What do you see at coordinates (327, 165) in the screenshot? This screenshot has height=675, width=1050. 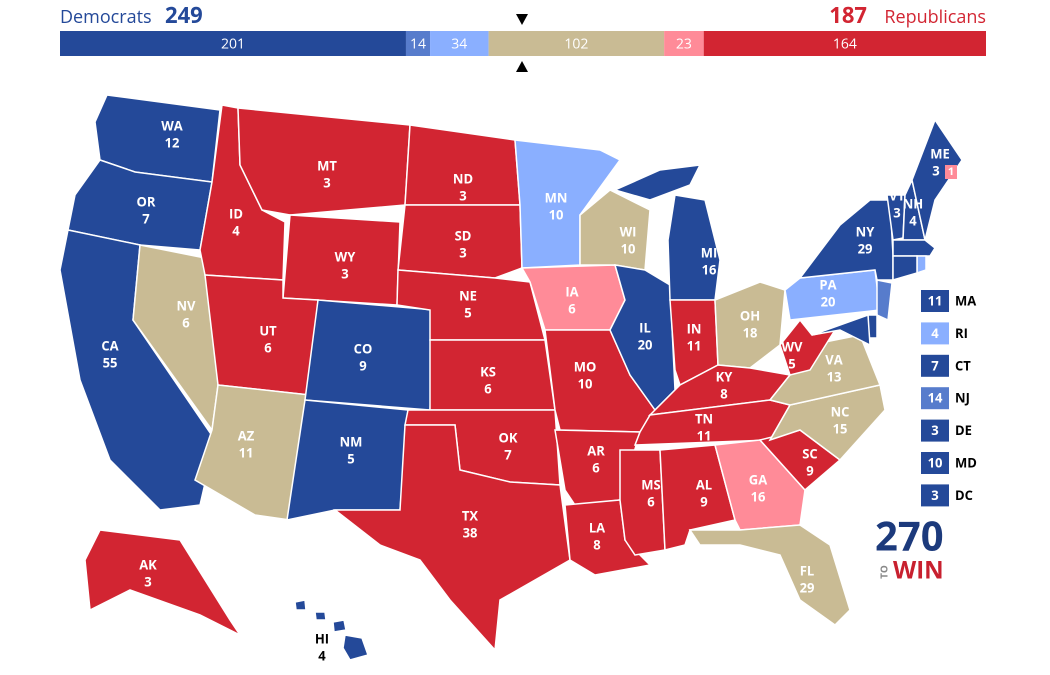 I see `state-abbr: MT` at bounding box center [327, 165].